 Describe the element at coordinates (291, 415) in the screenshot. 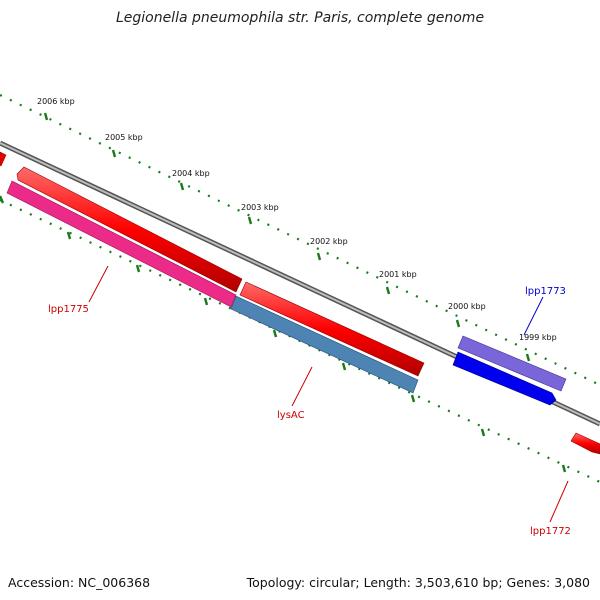

I see `gene-label-lysAC: lysAC` at that location.